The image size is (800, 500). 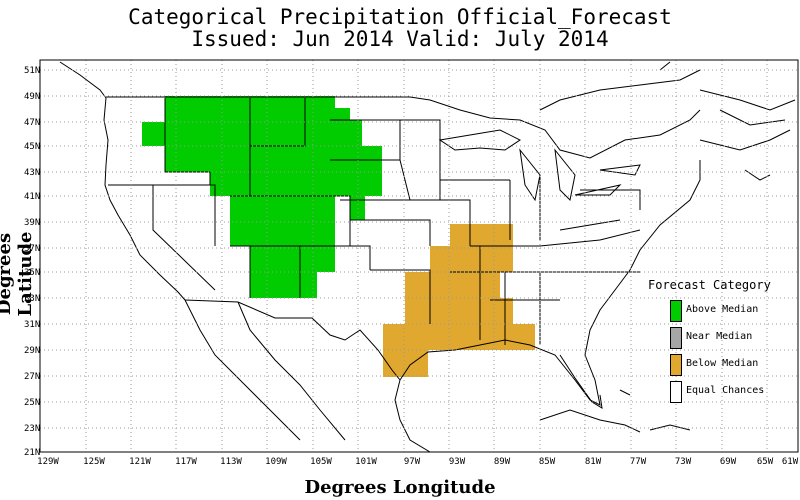 I want to click on below-median-region, so click(x=459, y=300).